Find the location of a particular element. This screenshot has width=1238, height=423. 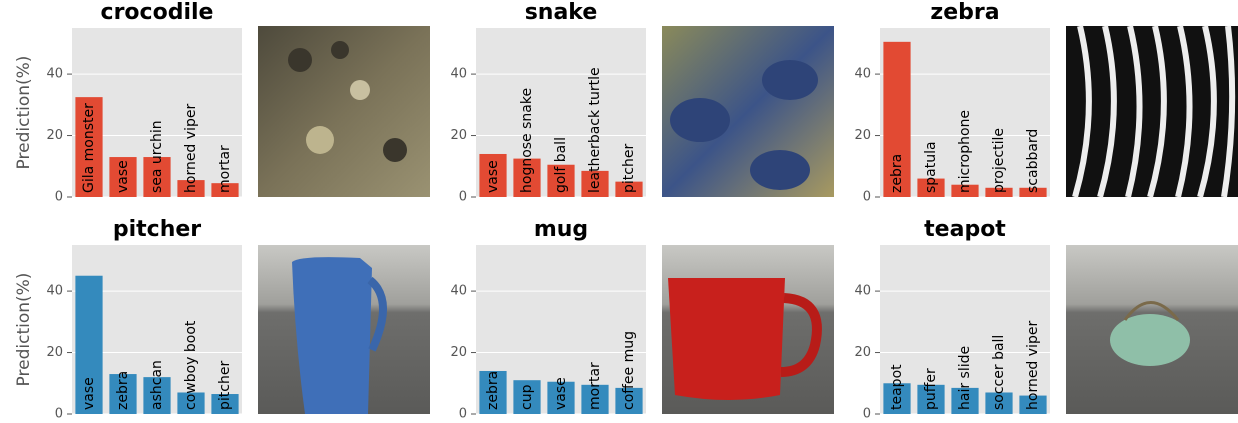

bar-label: projectile is located at coordinates (999, 160).